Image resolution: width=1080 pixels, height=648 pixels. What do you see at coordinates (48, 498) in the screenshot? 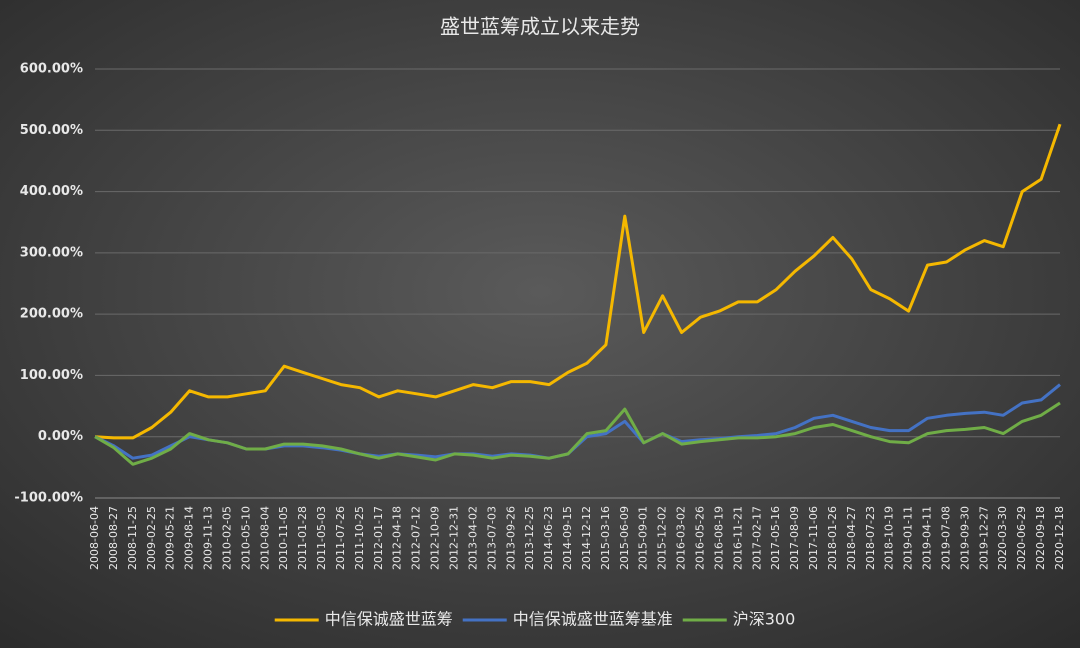
I see `y-tick-label: -100.00%` at bounding box center [48, 498].